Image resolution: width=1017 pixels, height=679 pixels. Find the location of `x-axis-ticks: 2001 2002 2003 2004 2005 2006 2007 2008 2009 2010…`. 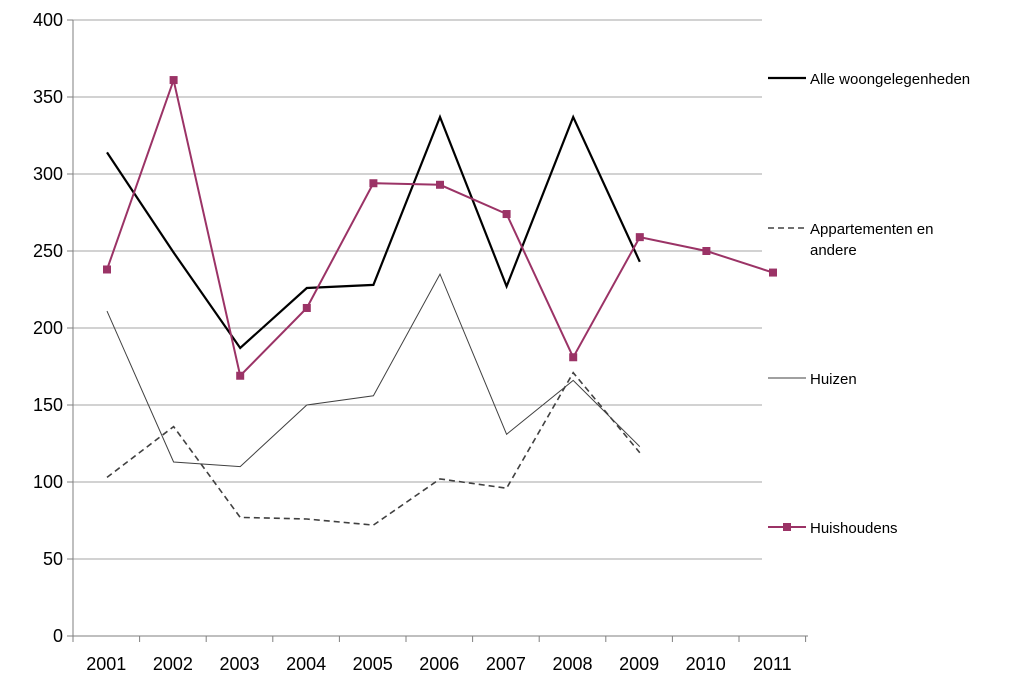

x-axis-ticks: 2001 2002 2003 2004 2005 2006 2007 2008 2009 2010… is located at coordinates (438, 664).